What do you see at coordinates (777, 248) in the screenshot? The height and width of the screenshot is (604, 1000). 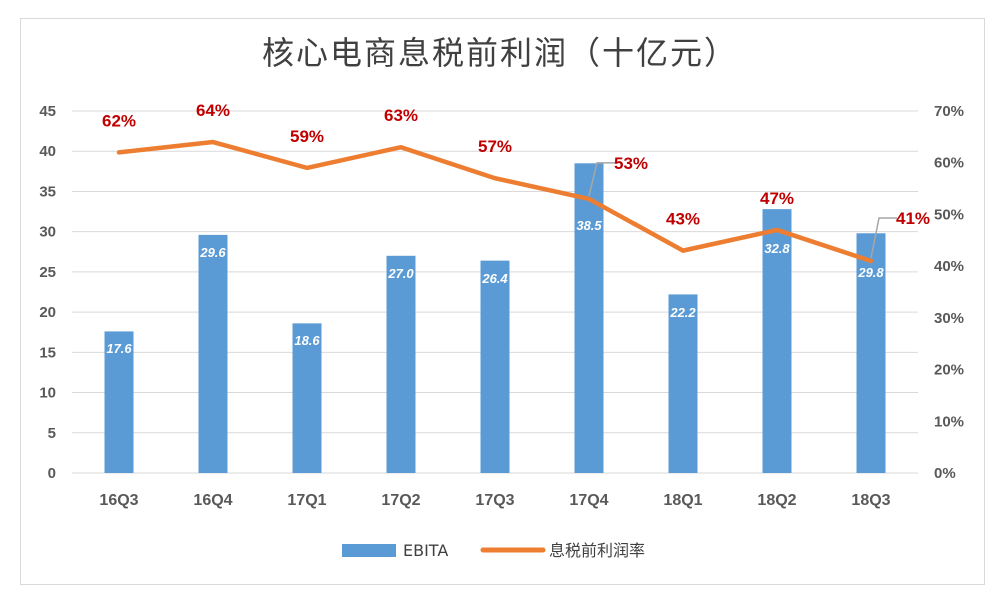 I see `bar-value-label: 32.8` at bounding box center [777, 248].